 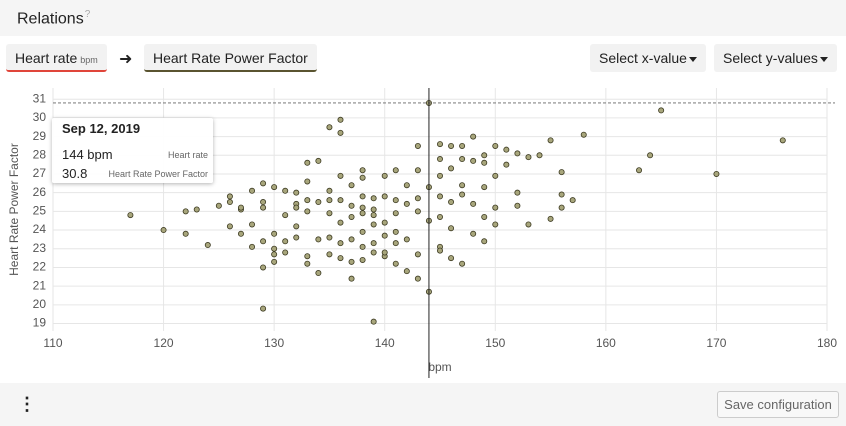 What do you see at coordinates (495, 343) in the screenshot?
I see `x-tick-label: 150` at bounding box center [495, 343].